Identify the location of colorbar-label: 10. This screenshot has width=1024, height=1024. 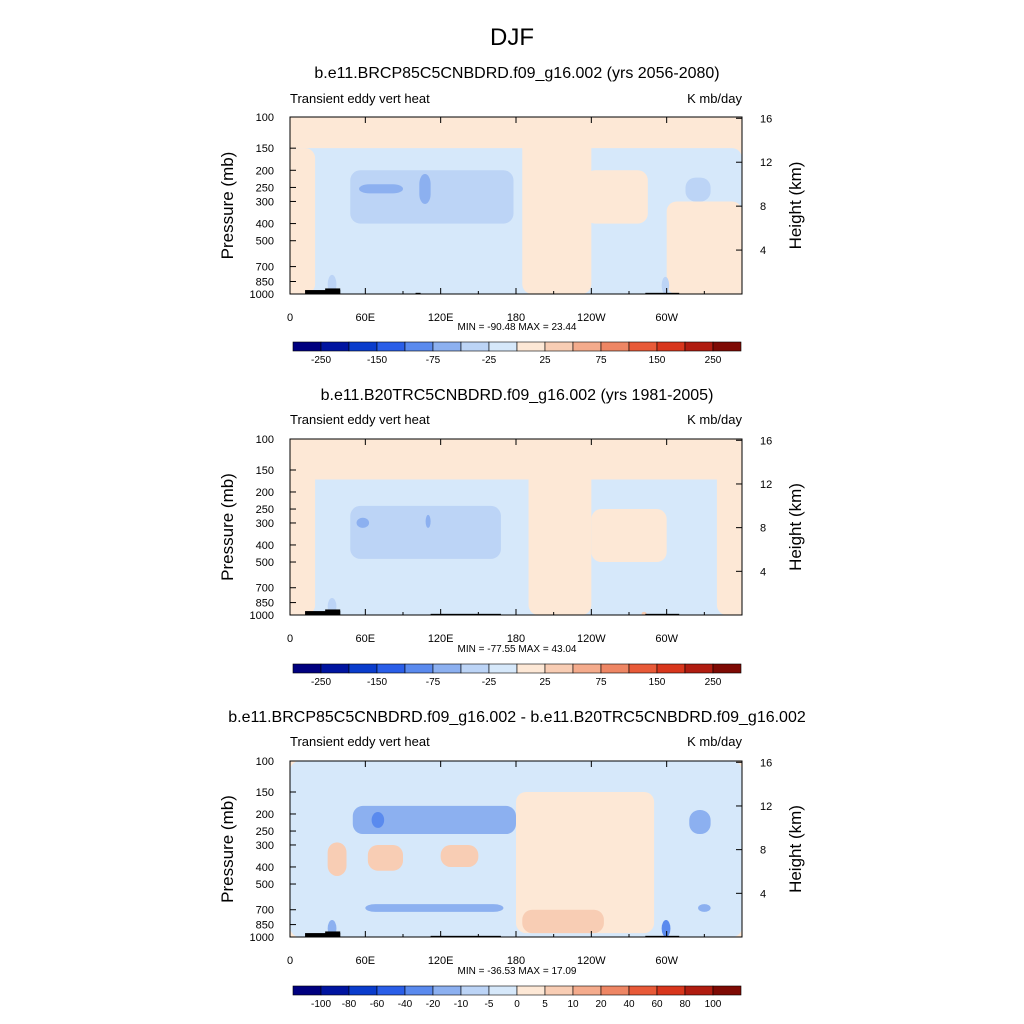
(573, 1004).